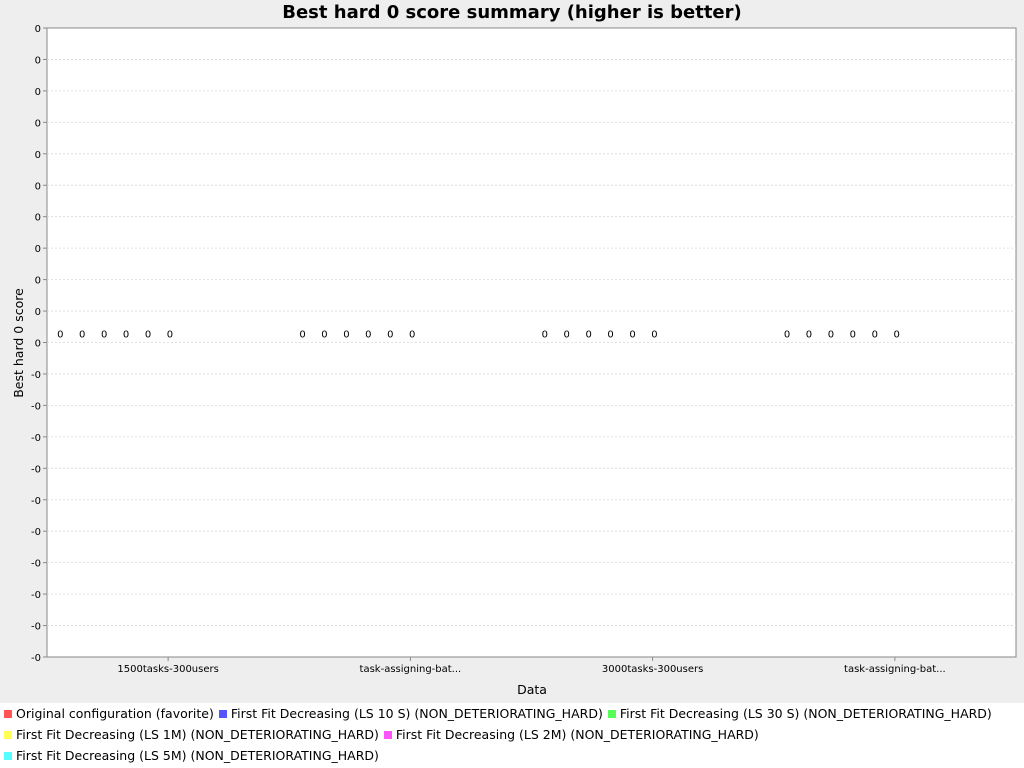 The width and height of the screenshot is (1024, 768). I want to click on y-axis-label: Best hard 0 score, so click(18, 343).